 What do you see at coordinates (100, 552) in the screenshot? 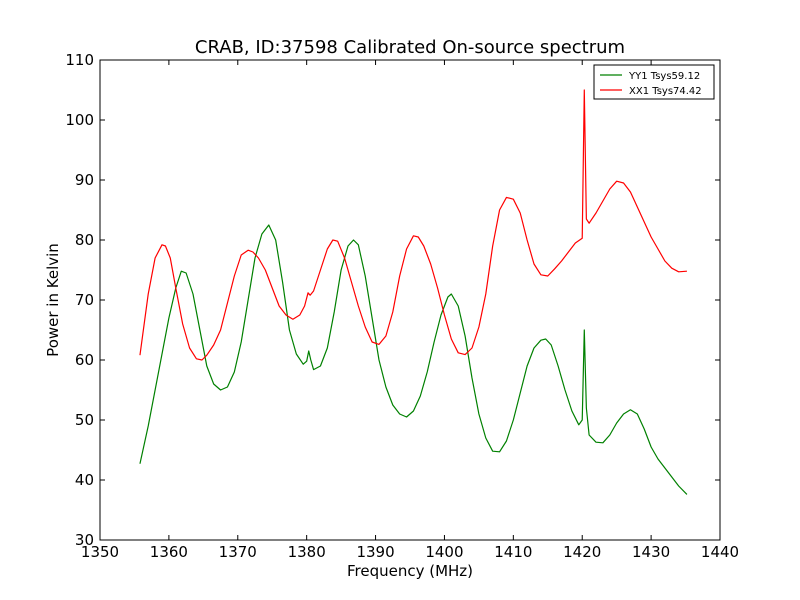
I see `x-tick-label: 1350` at bounding box center [100, 552].